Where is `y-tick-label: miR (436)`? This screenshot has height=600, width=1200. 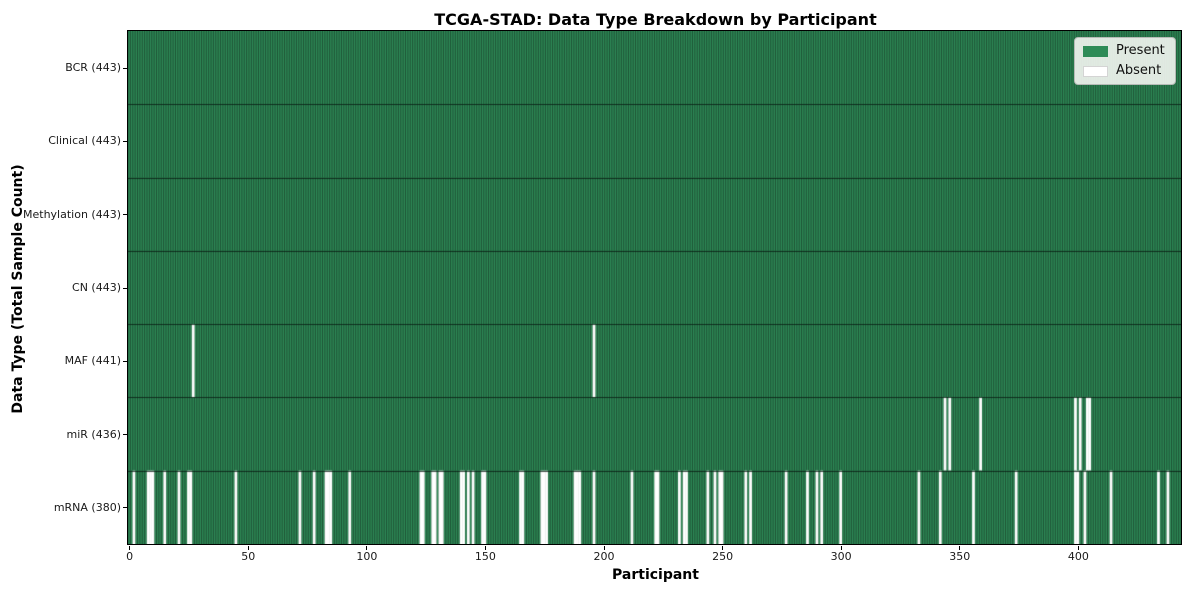 y-tick-label: miR (436) is located at coordinates (94, 434).